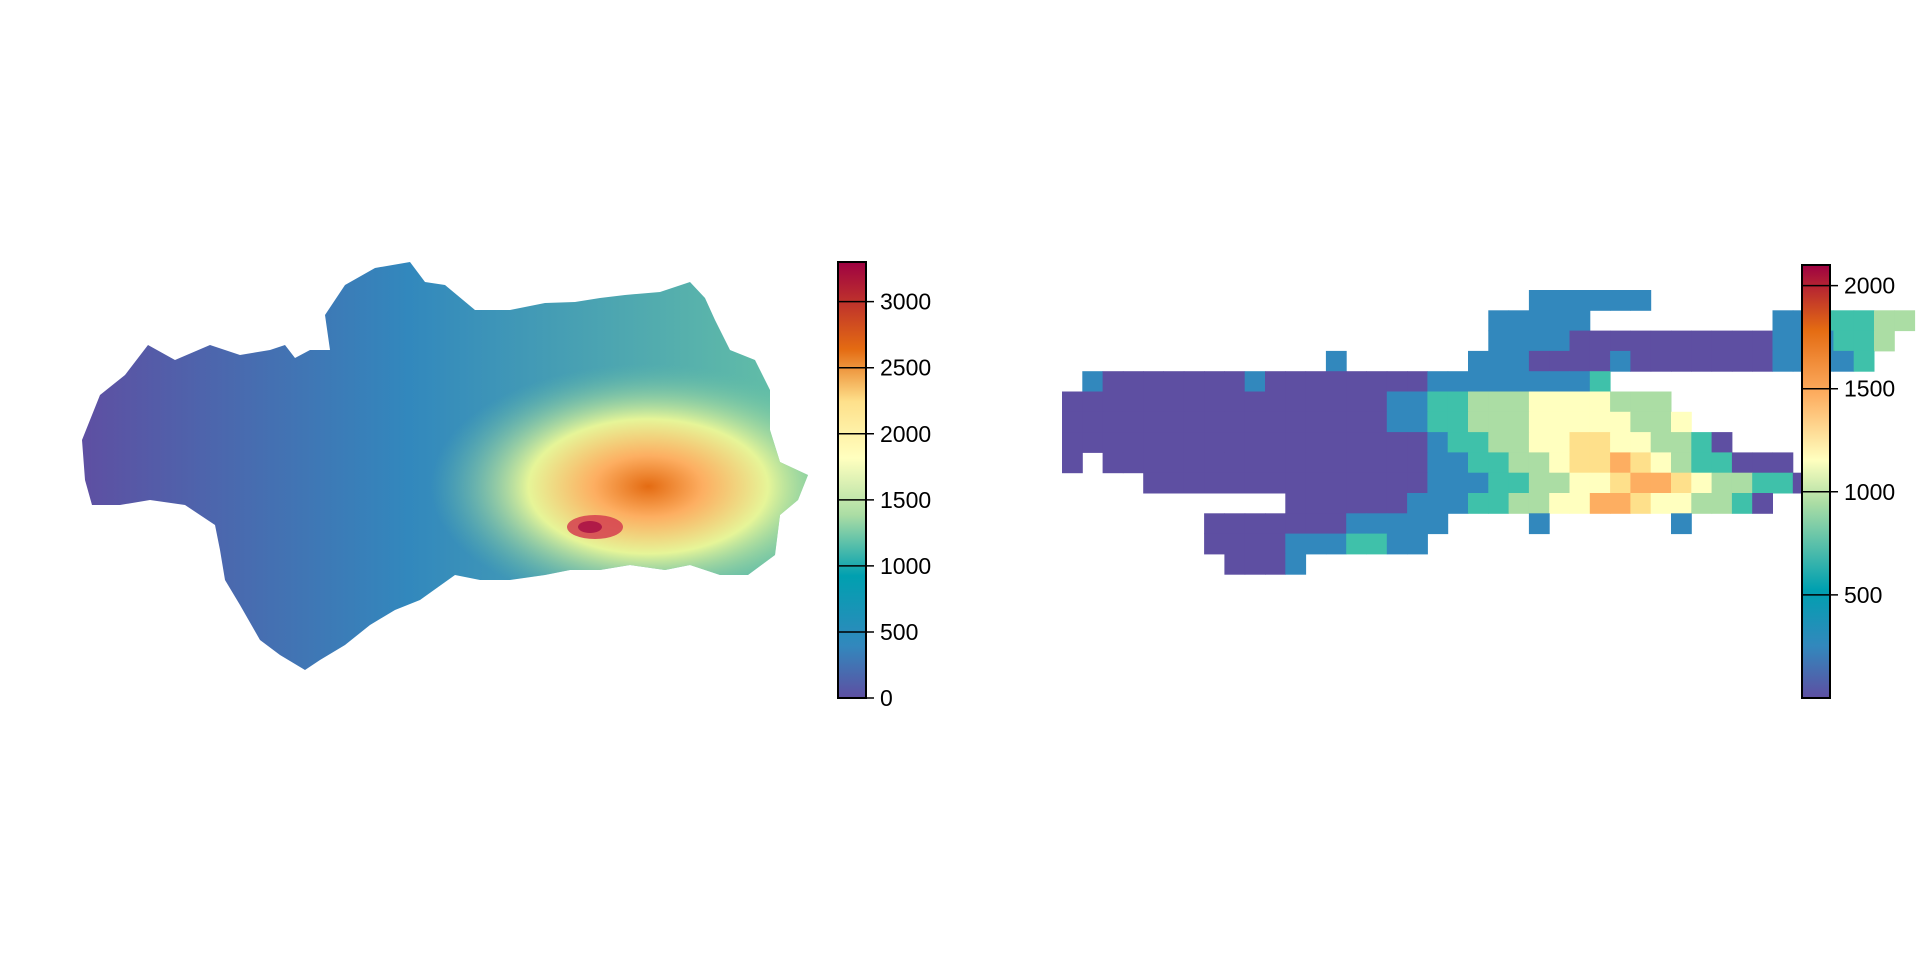 The image size is (1920, 965). Describe the element at coordinates (1869, 492) in the screenshot. I see `legend-tick-label: 1000` at that location.